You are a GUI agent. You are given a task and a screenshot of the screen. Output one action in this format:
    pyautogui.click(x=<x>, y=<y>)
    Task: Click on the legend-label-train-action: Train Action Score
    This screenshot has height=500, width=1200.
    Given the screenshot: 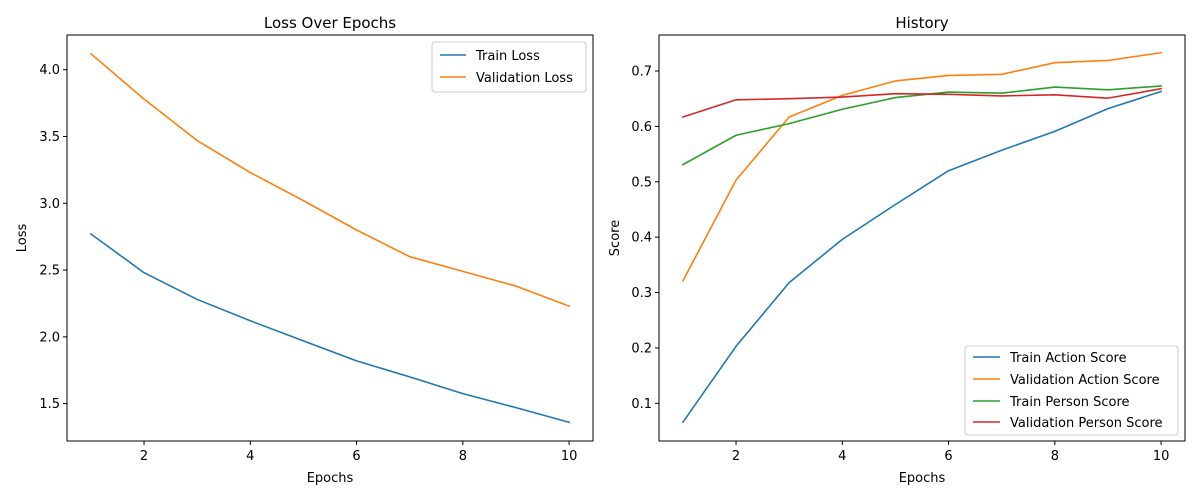 What is the action you would take?
    pyautogui.click(x=1068, y=358)
    